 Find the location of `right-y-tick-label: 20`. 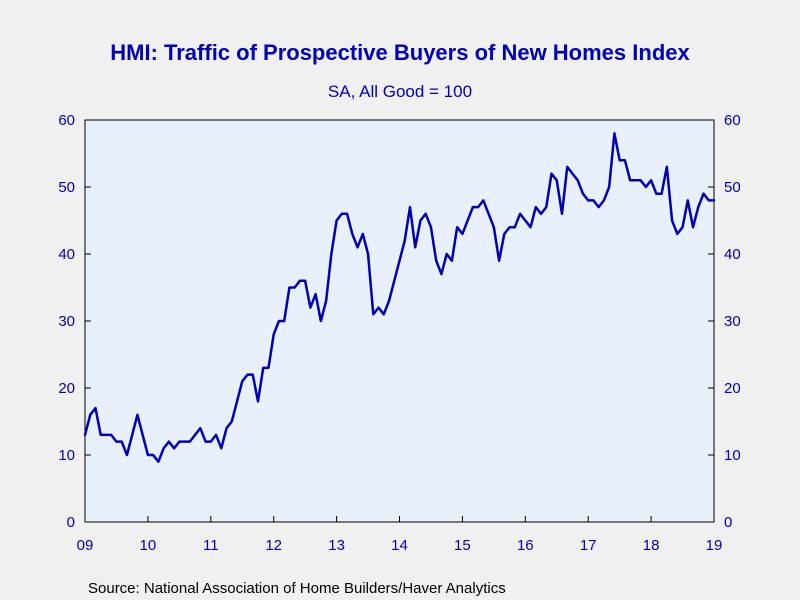

right-y-tick-label: 20 is located at coordinates (732, 388).